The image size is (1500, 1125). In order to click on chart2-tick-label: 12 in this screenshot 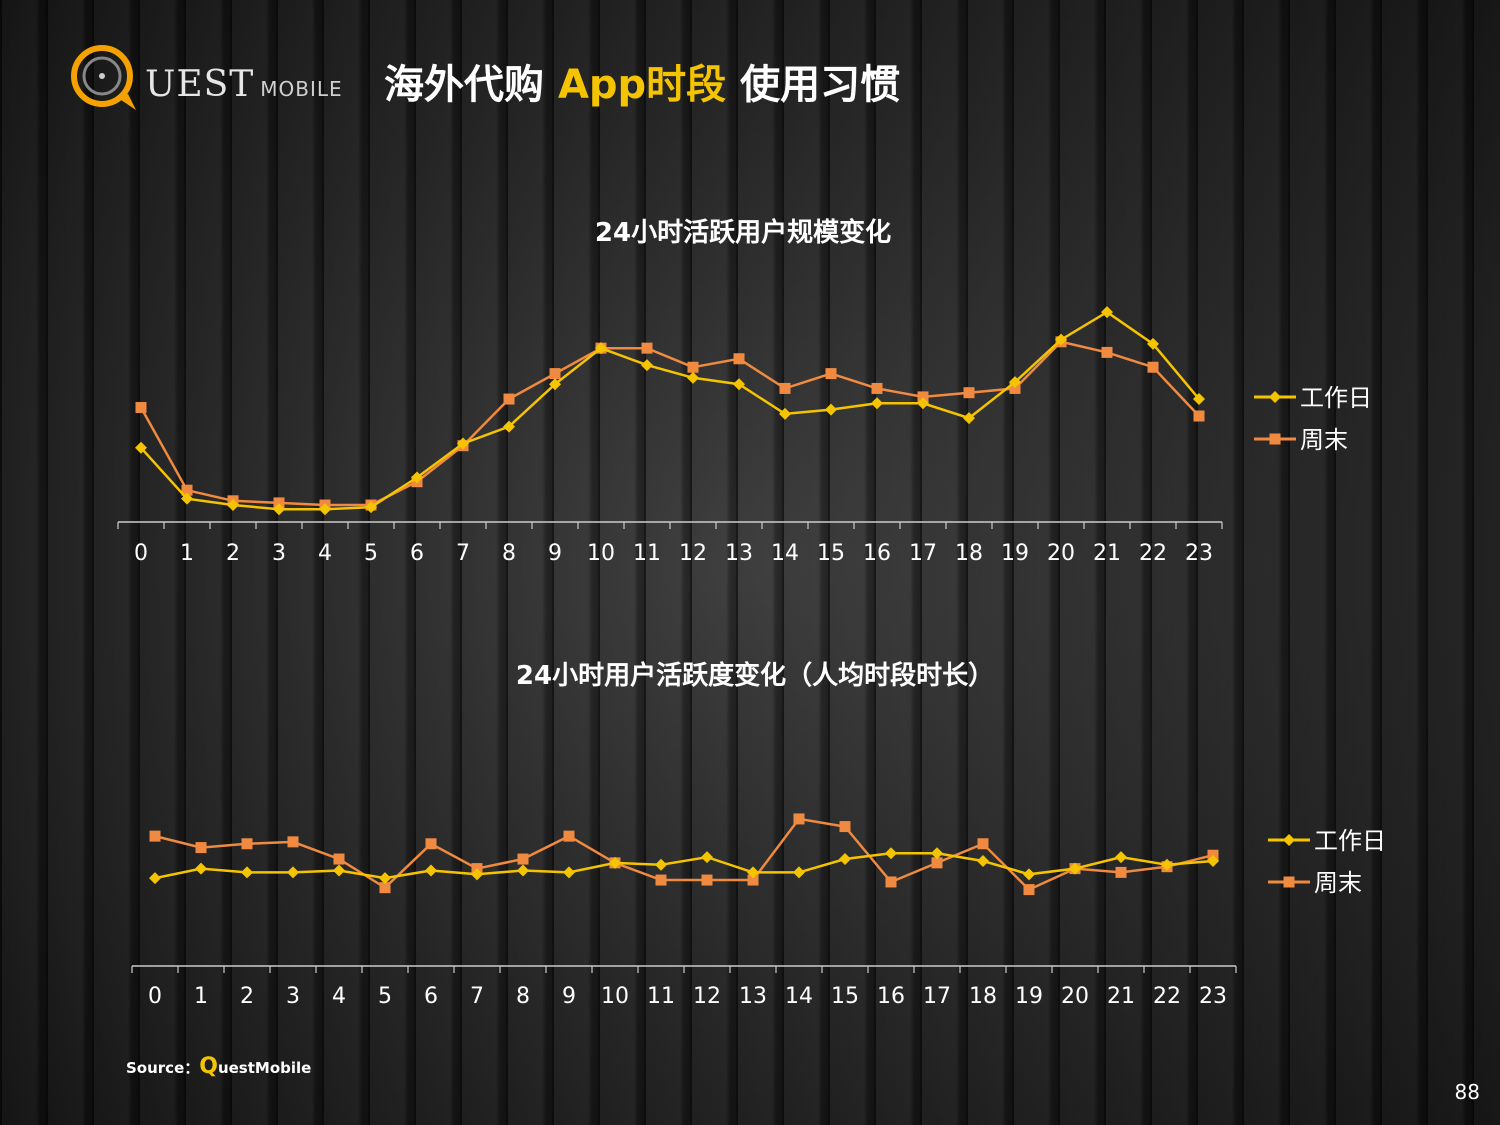, I will do `click(707, 996)`.